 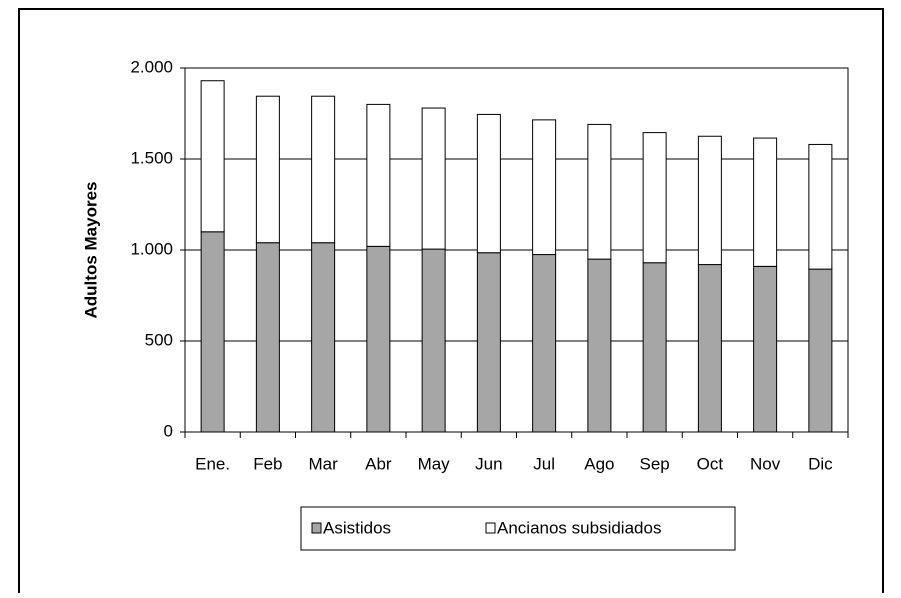 I want to click on x-tick-label: Oct, so click(x=710, y=463).